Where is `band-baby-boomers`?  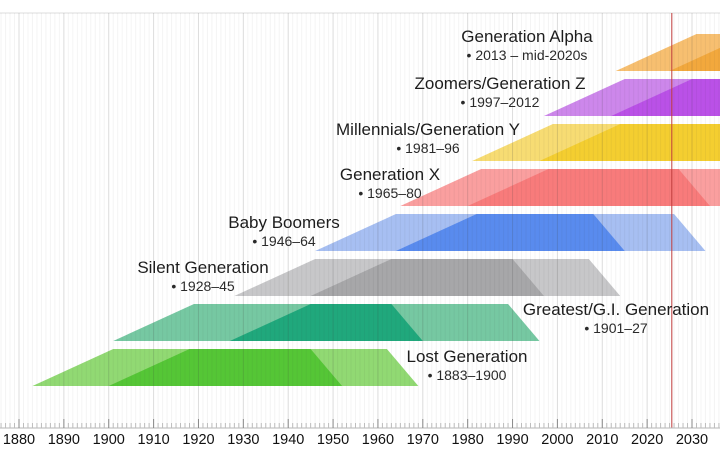
band-baby-boomers is located at coordinates (510, 232).